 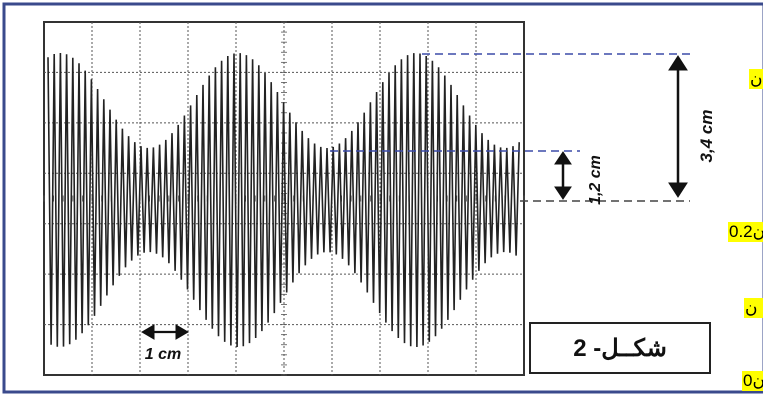 What do you see at coordinates (595, 180) in the screenshot?
I see `small-amplitude-label: 1,2 cm` at bounding box center [595, 180].